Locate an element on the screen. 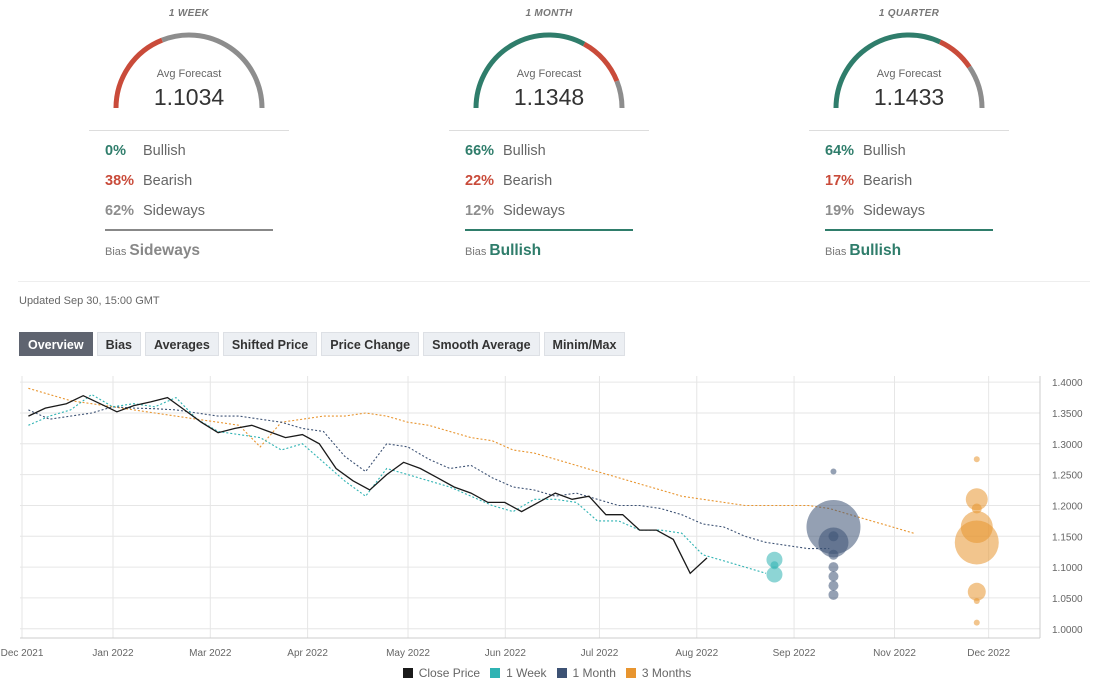  bias-divider is located at coordinates (189, 230).